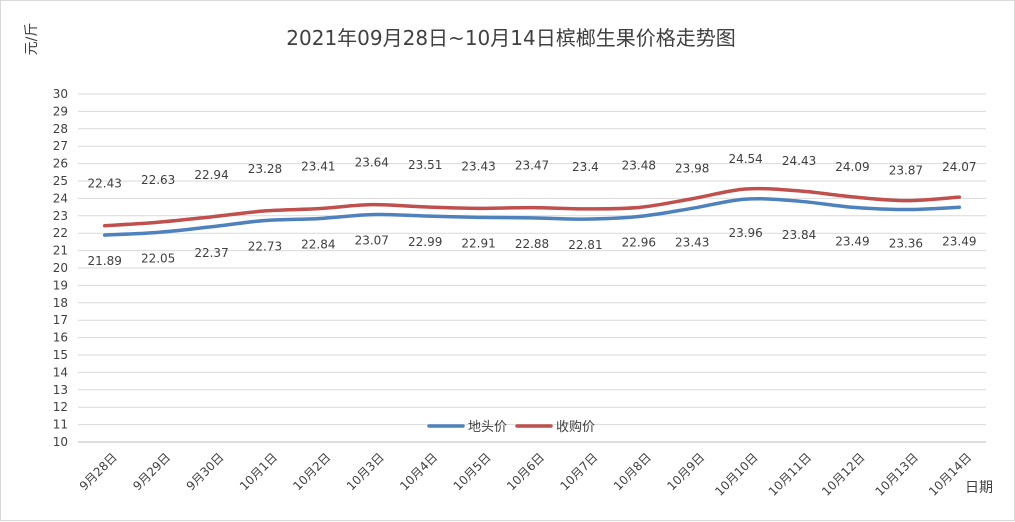  What do you see at coordinates (158, 180) in the screenshot?
I see `data-label: 22.63` at bounding box center [158, 180].